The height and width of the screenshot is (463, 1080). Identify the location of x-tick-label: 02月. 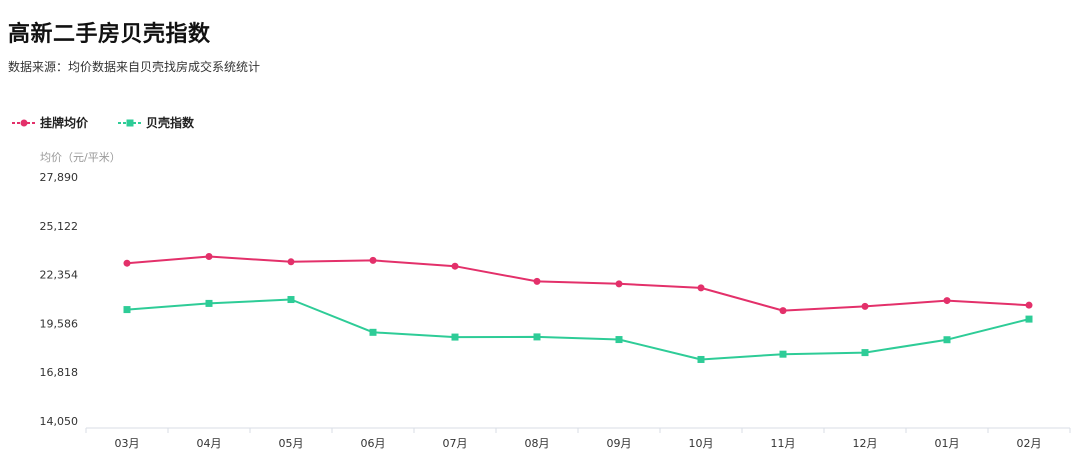
(1029, 443).